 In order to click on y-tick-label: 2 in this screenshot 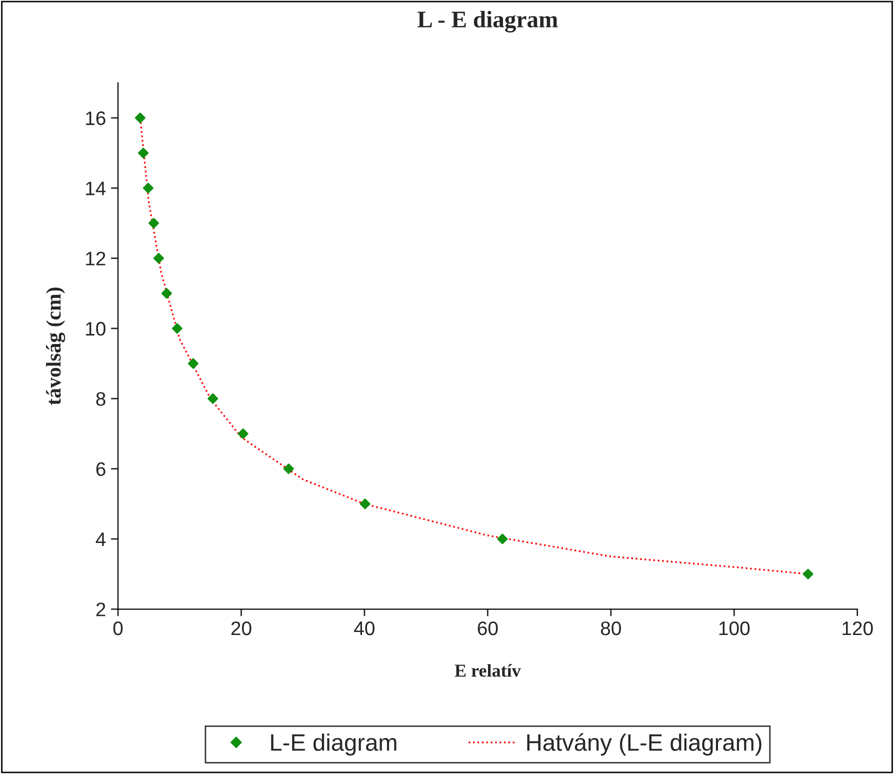, I will do `click(101, 609)`.